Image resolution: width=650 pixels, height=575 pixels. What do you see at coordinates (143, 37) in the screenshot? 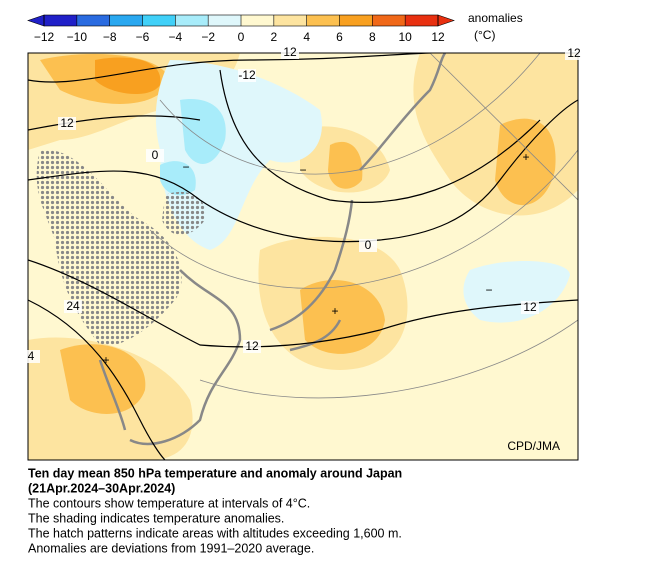
I see `colorbar-tick-label: −6` at bounding box center [143, 37].